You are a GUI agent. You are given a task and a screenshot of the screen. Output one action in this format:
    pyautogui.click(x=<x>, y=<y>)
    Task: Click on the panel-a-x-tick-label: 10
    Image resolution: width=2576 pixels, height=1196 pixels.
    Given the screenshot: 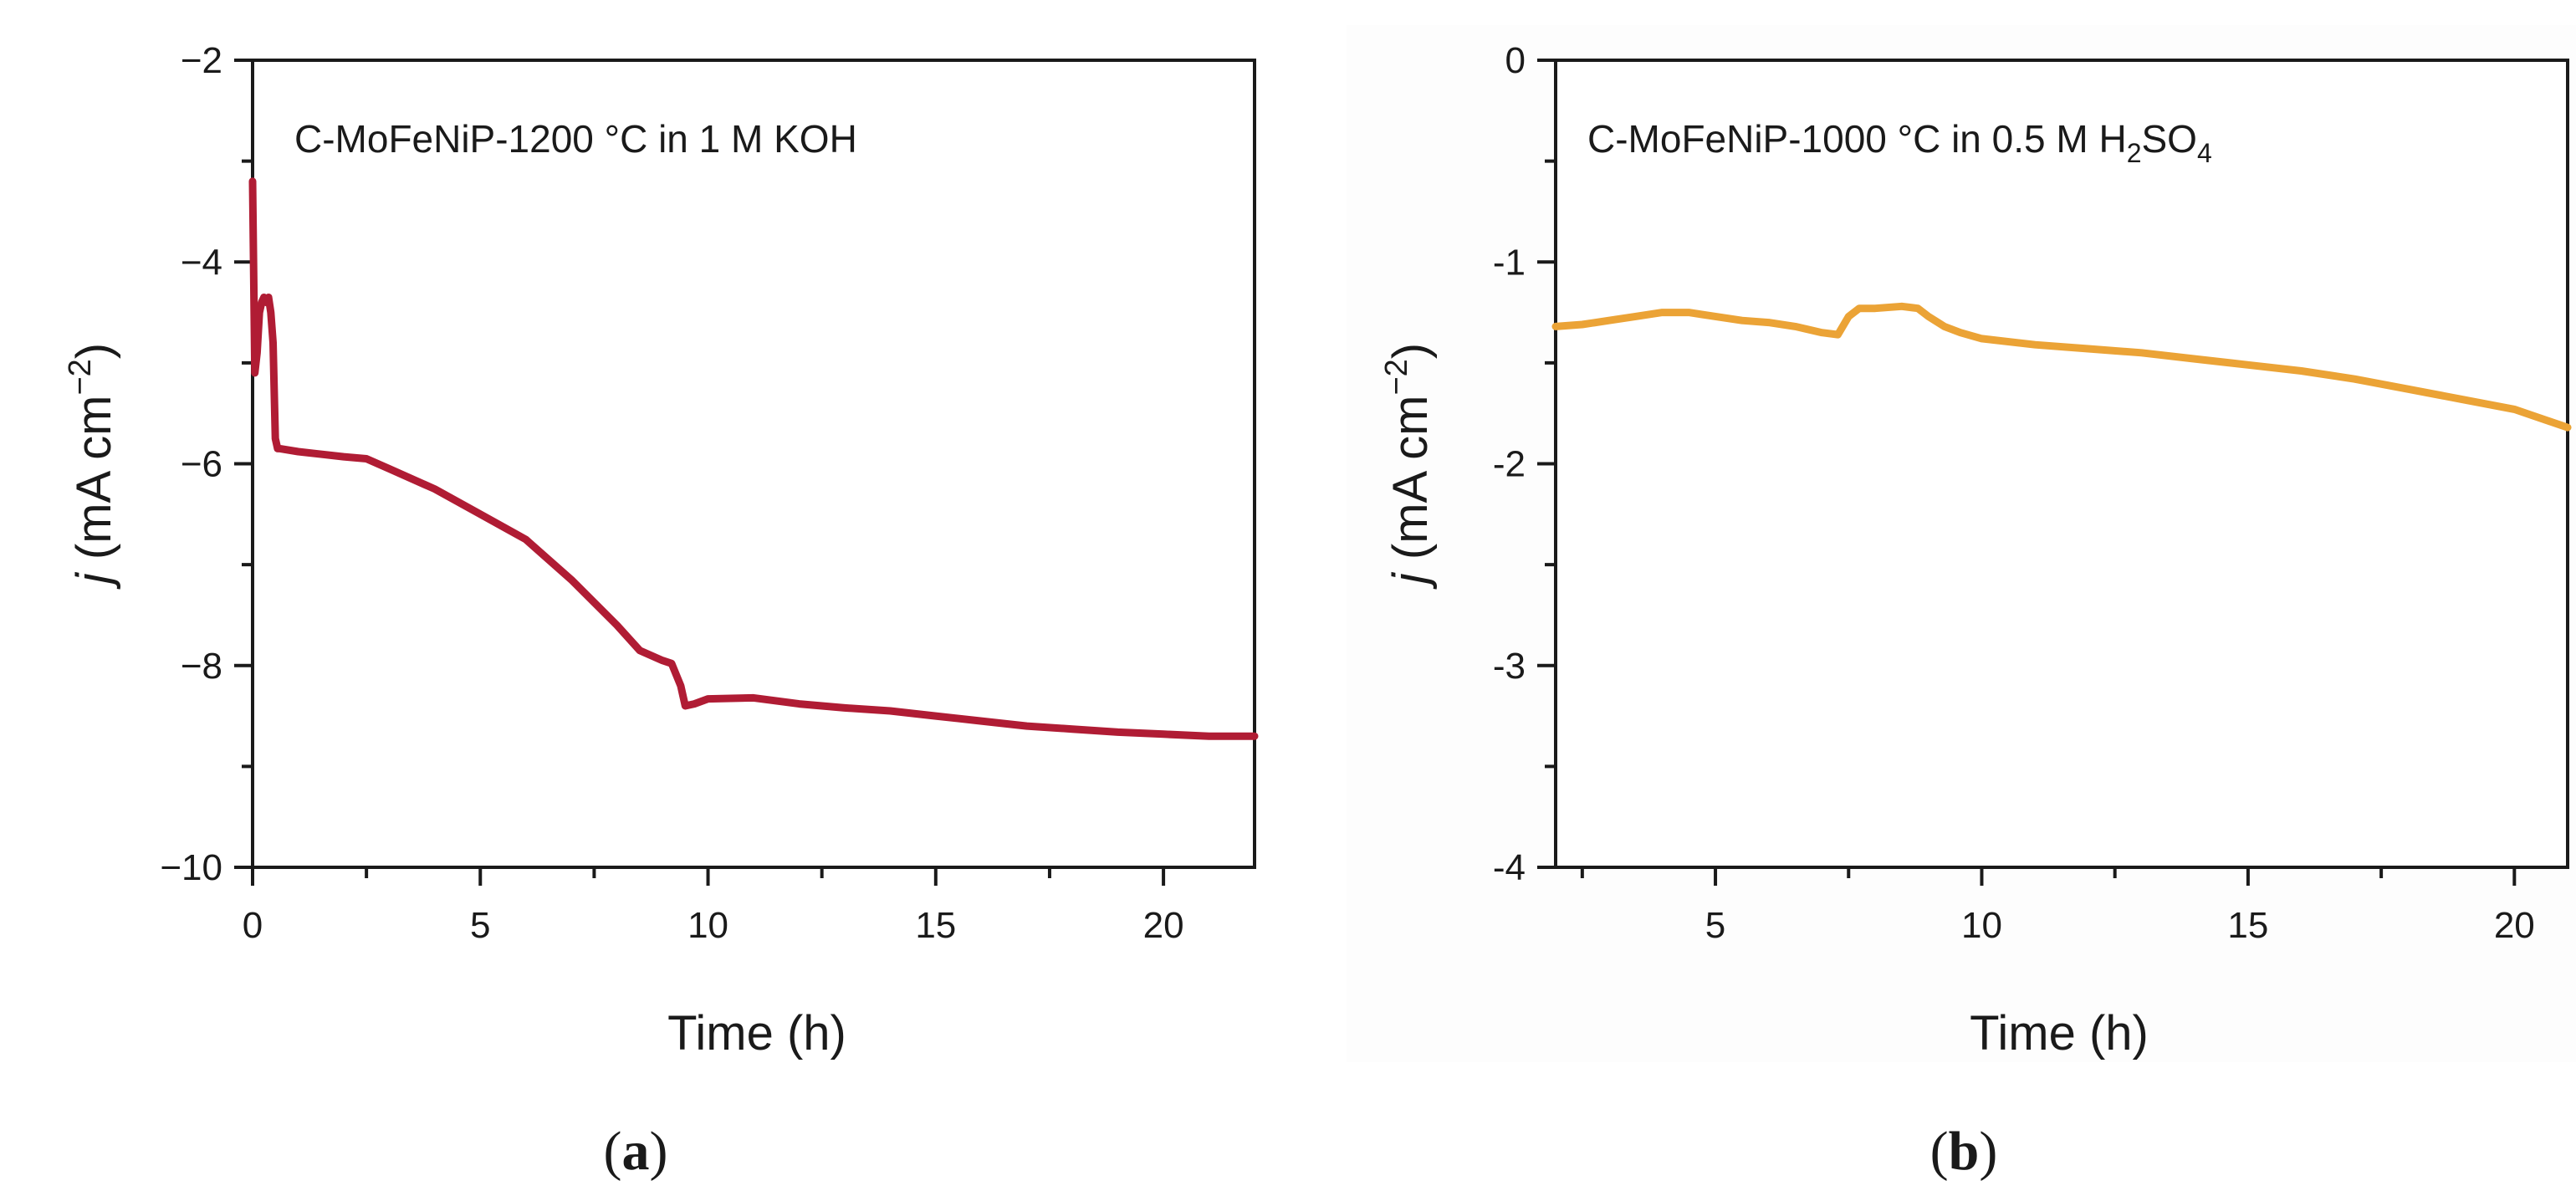 What is the action you would take?
    pyautogui.click(x=707, y=925)
    